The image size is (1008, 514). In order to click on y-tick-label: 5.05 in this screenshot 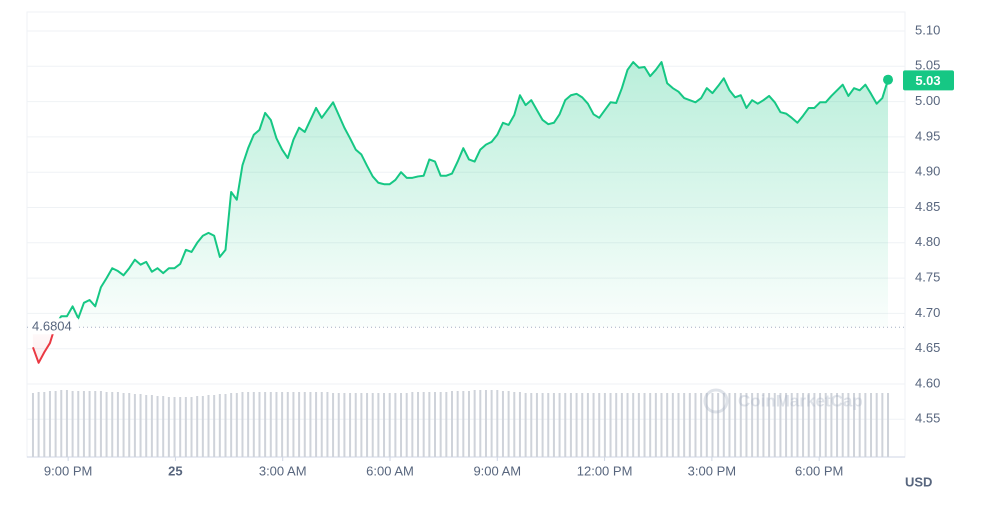, I will do `click(927, 65)`.